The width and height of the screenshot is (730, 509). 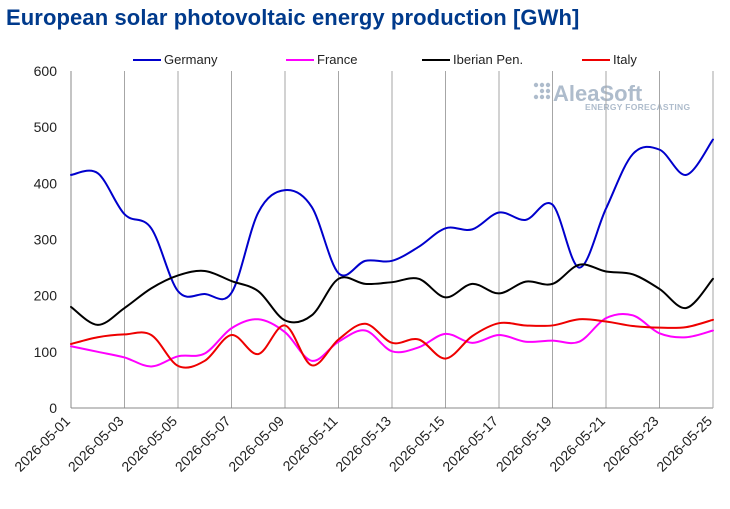 What do you see at coordinates (637, 107) in the screenshot?
I see `watermark-tagline: ENERGY FORECASTING` at bounding box center [637, 107].